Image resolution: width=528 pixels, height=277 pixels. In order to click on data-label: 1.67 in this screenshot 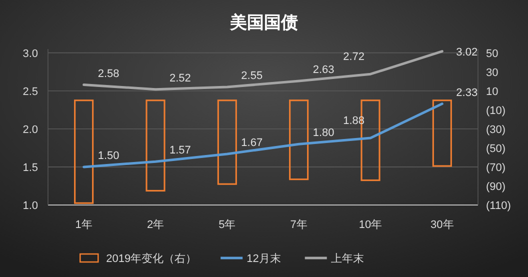, I will do `click(252, 143)`.